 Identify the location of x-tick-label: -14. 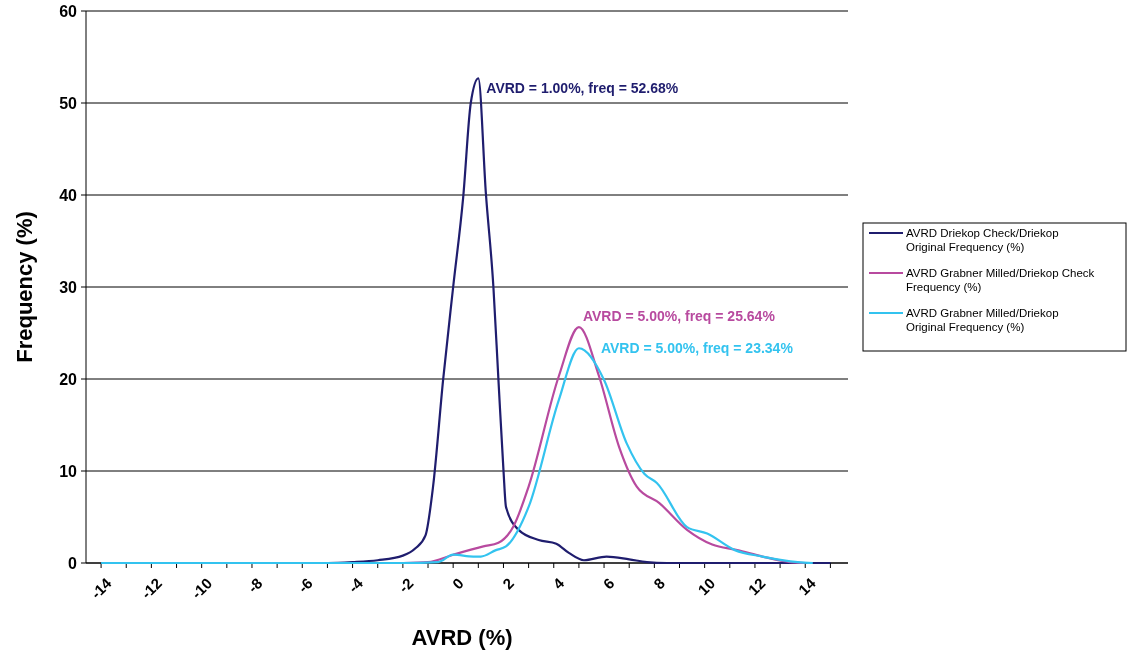
(101, 588).